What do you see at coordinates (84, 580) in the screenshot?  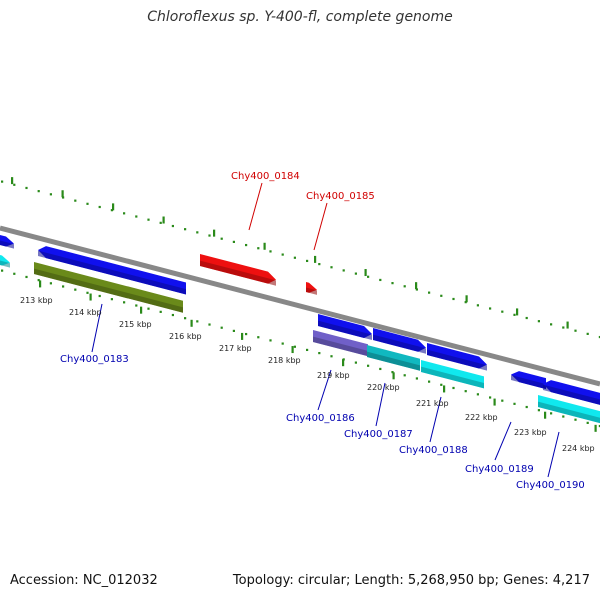 I see `accession-label: Accession: NC_012032` at bounding box center [84, 580].